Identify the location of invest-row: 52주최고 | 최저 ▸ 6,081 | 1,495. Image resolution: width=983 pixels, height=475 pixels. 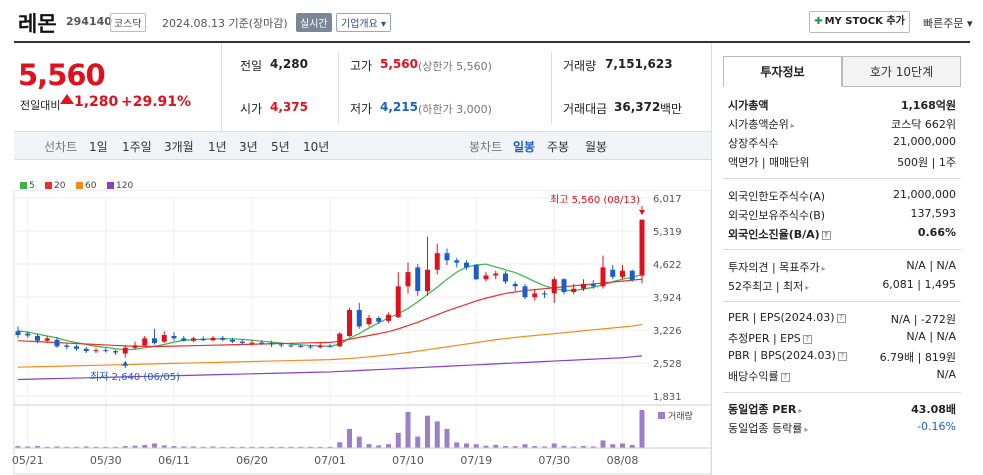
(842, 285).